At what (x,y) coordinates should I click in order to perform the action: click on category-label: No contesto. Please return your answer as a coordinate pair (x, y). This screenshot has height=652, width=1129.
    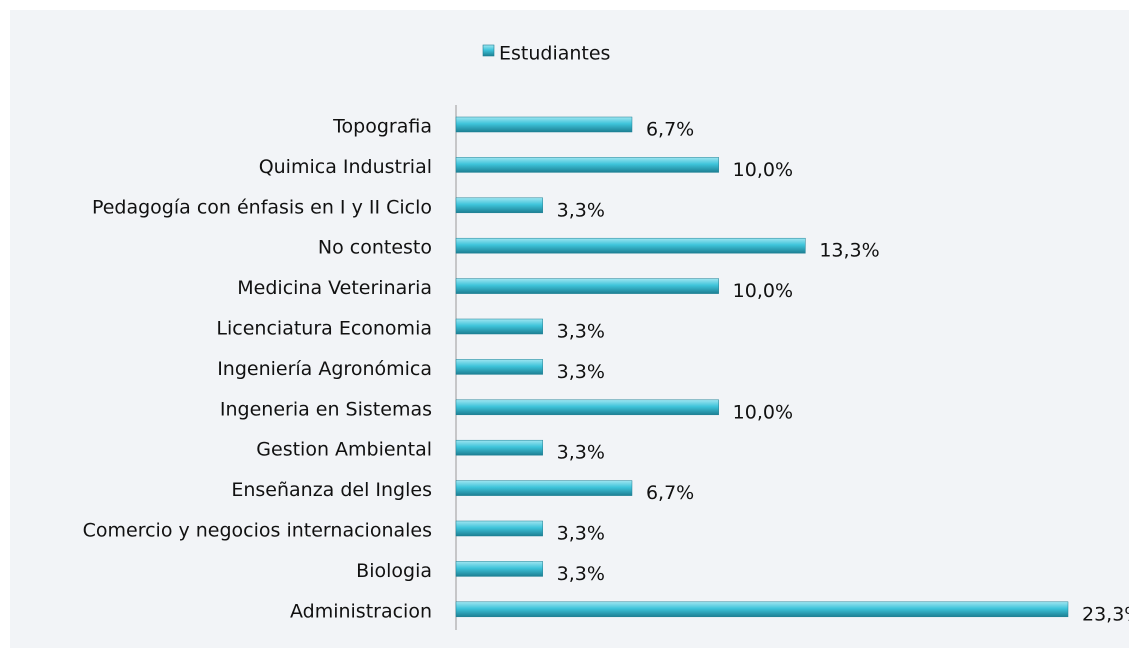
    Looking at the image, I should click on (375, 248).